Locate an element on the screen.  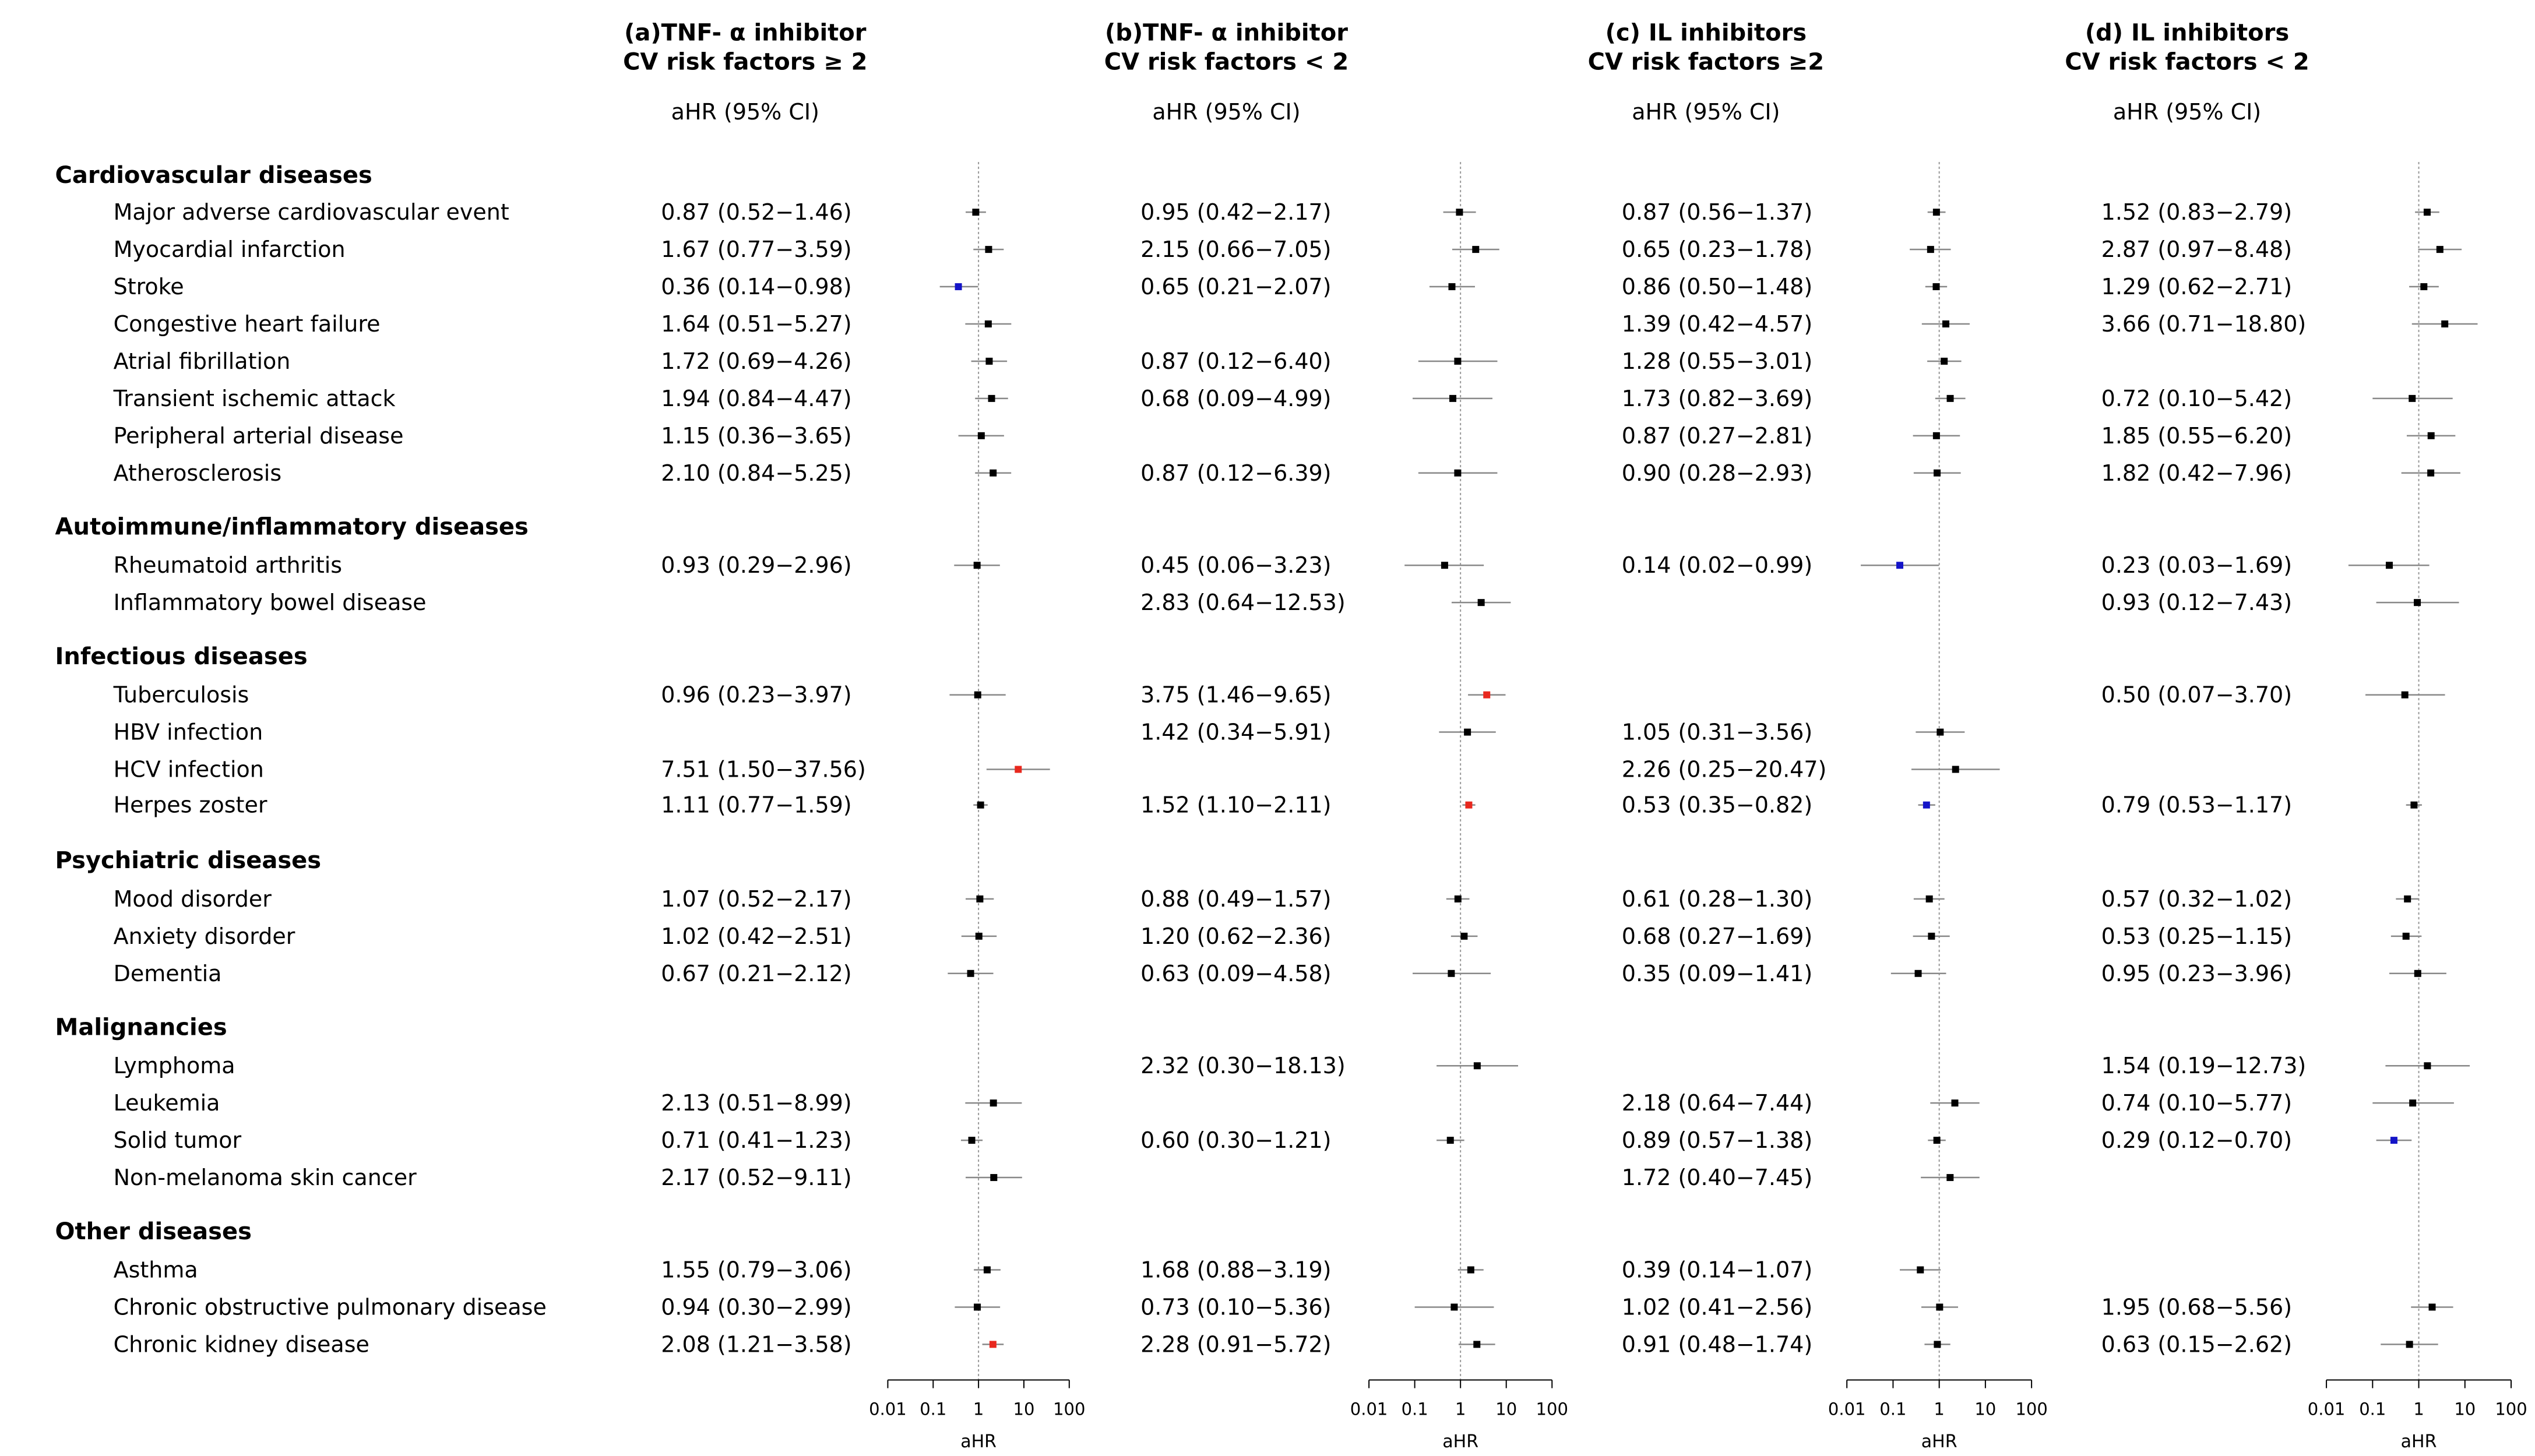
ahr-value-text: 1.11 (0.77−1.59) is located at coordinates (756, 805).